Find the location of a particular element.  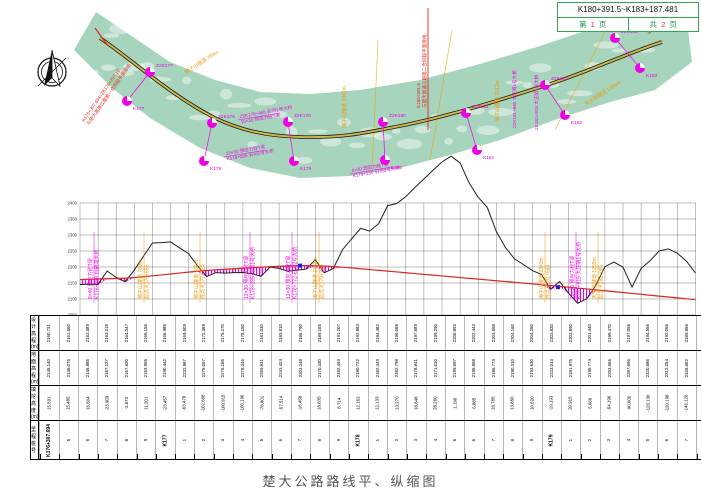

elev-axis-label: 2200 is located at coordinates (73, 267).